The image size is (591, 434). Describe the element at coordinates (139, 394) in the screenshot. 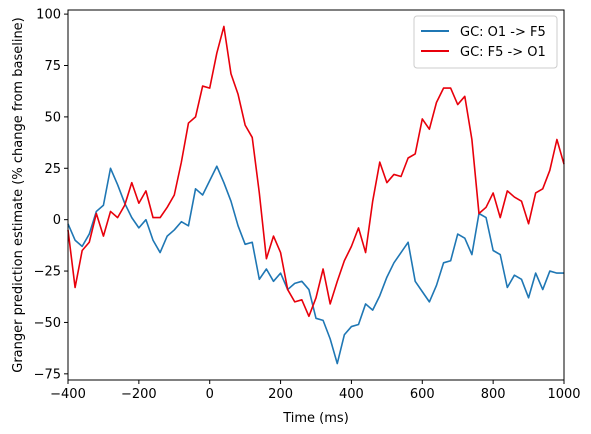

I see `x-tick-label: −200` at that location.